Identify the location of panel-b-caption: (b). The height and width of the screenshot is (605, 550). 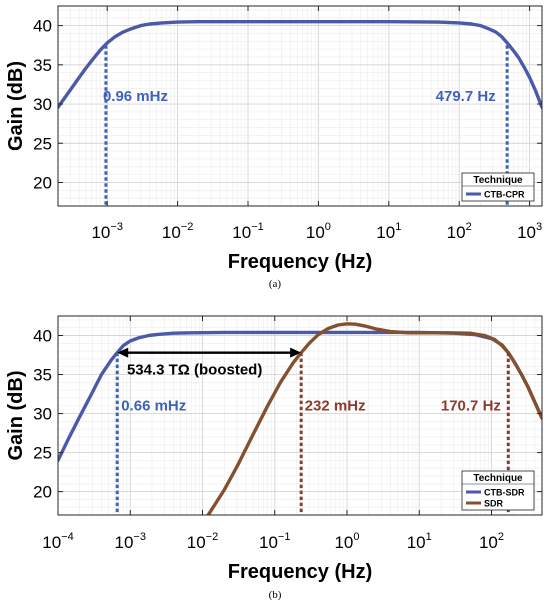
(275, 595).